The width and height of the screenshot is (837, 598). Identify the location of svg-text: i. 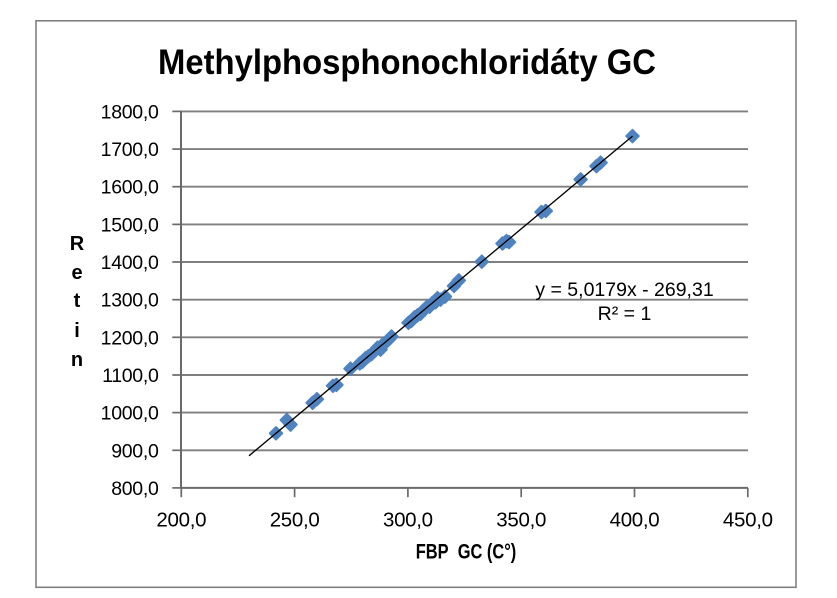
(77, 331).